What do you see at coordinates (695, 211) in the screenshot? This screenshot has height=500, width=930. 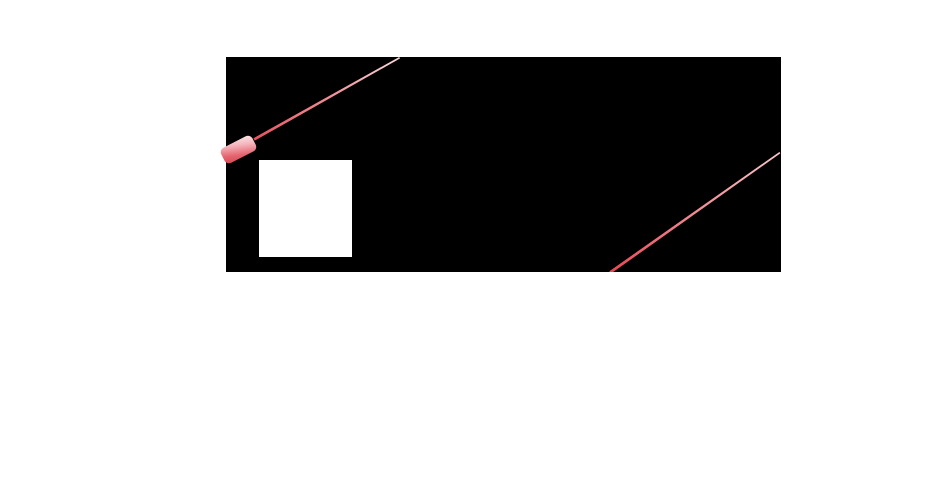 I see `laser-beam-lower` at bounding box center [695, 211].